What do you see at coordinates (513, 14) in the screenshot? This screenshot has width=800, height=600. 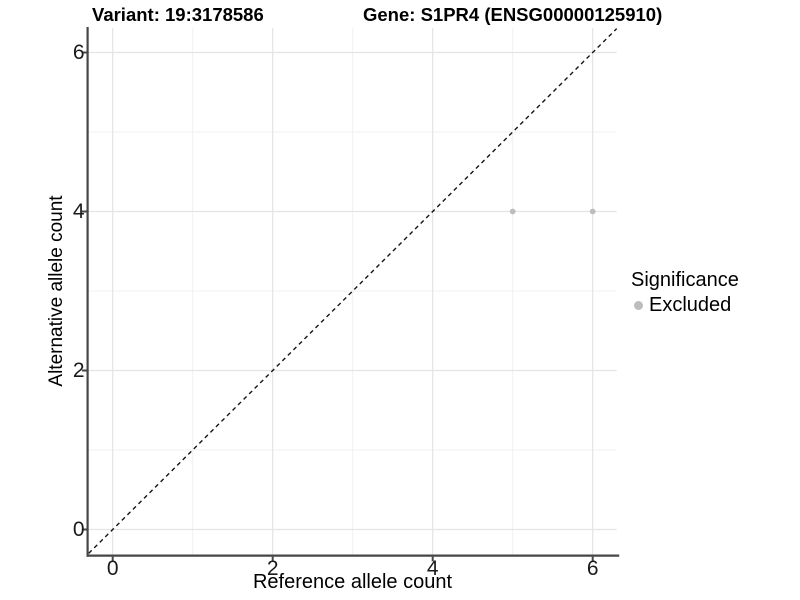 I see `plot-title-gene: Gene: S1PR4 (ENSG00000125910)` at bounding box center [513, 14].